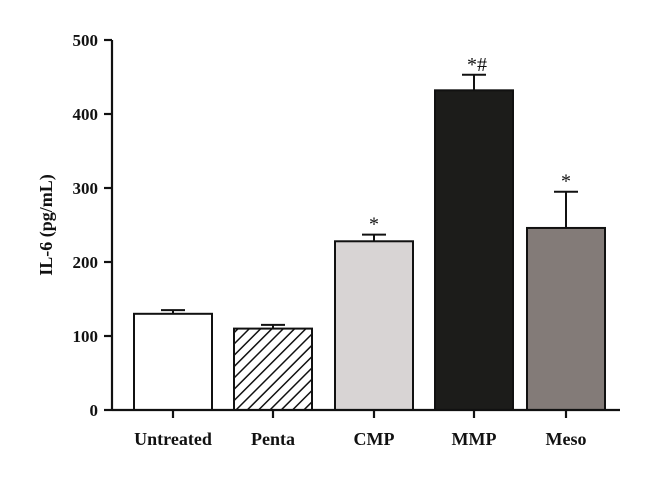 This screenshot has width=660, height=477. Describe the element at coordinates (374, 325) in the screenshot. I see `bar-cmp` at that location.